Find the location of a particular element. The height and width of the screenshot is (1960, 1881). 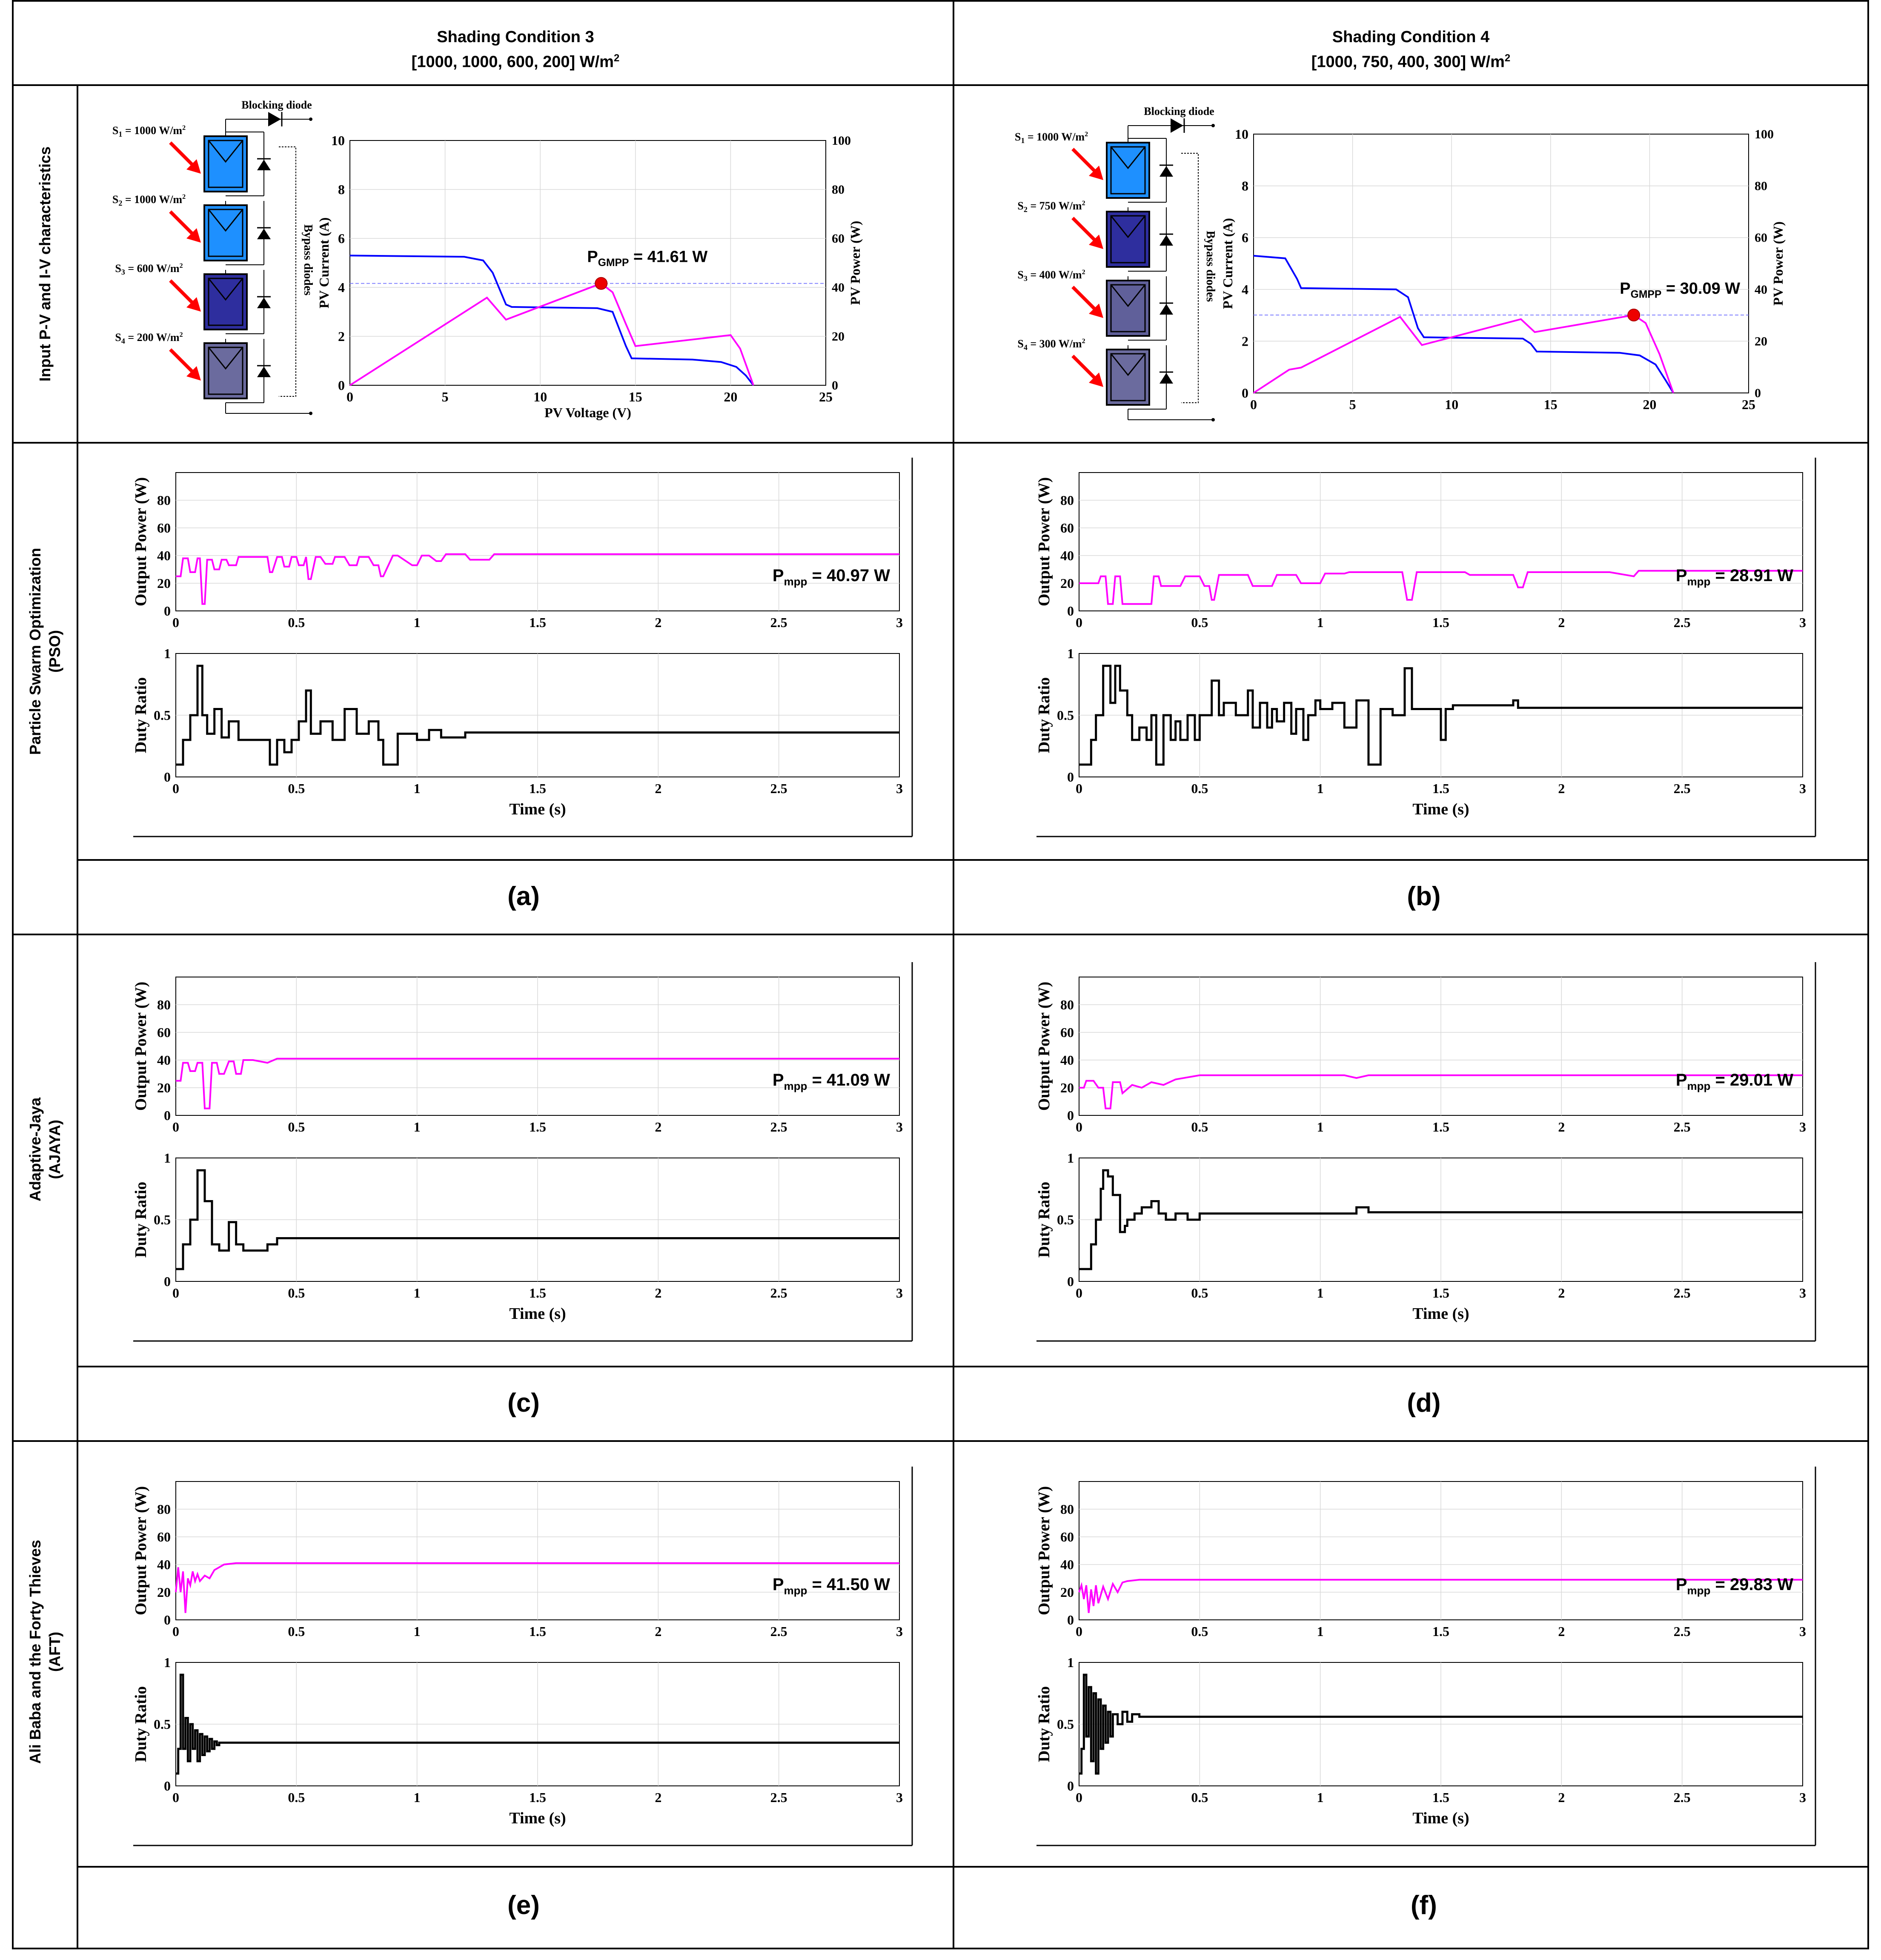

y-tick-label: 2 is located at coordinates (341, 336).